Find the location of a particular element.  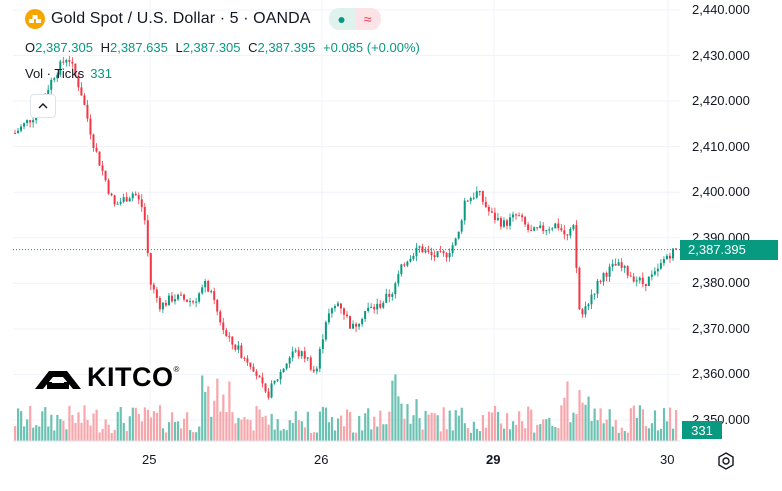

price-axis-tick: 2,380.000 is located at coordinates (721, 283).